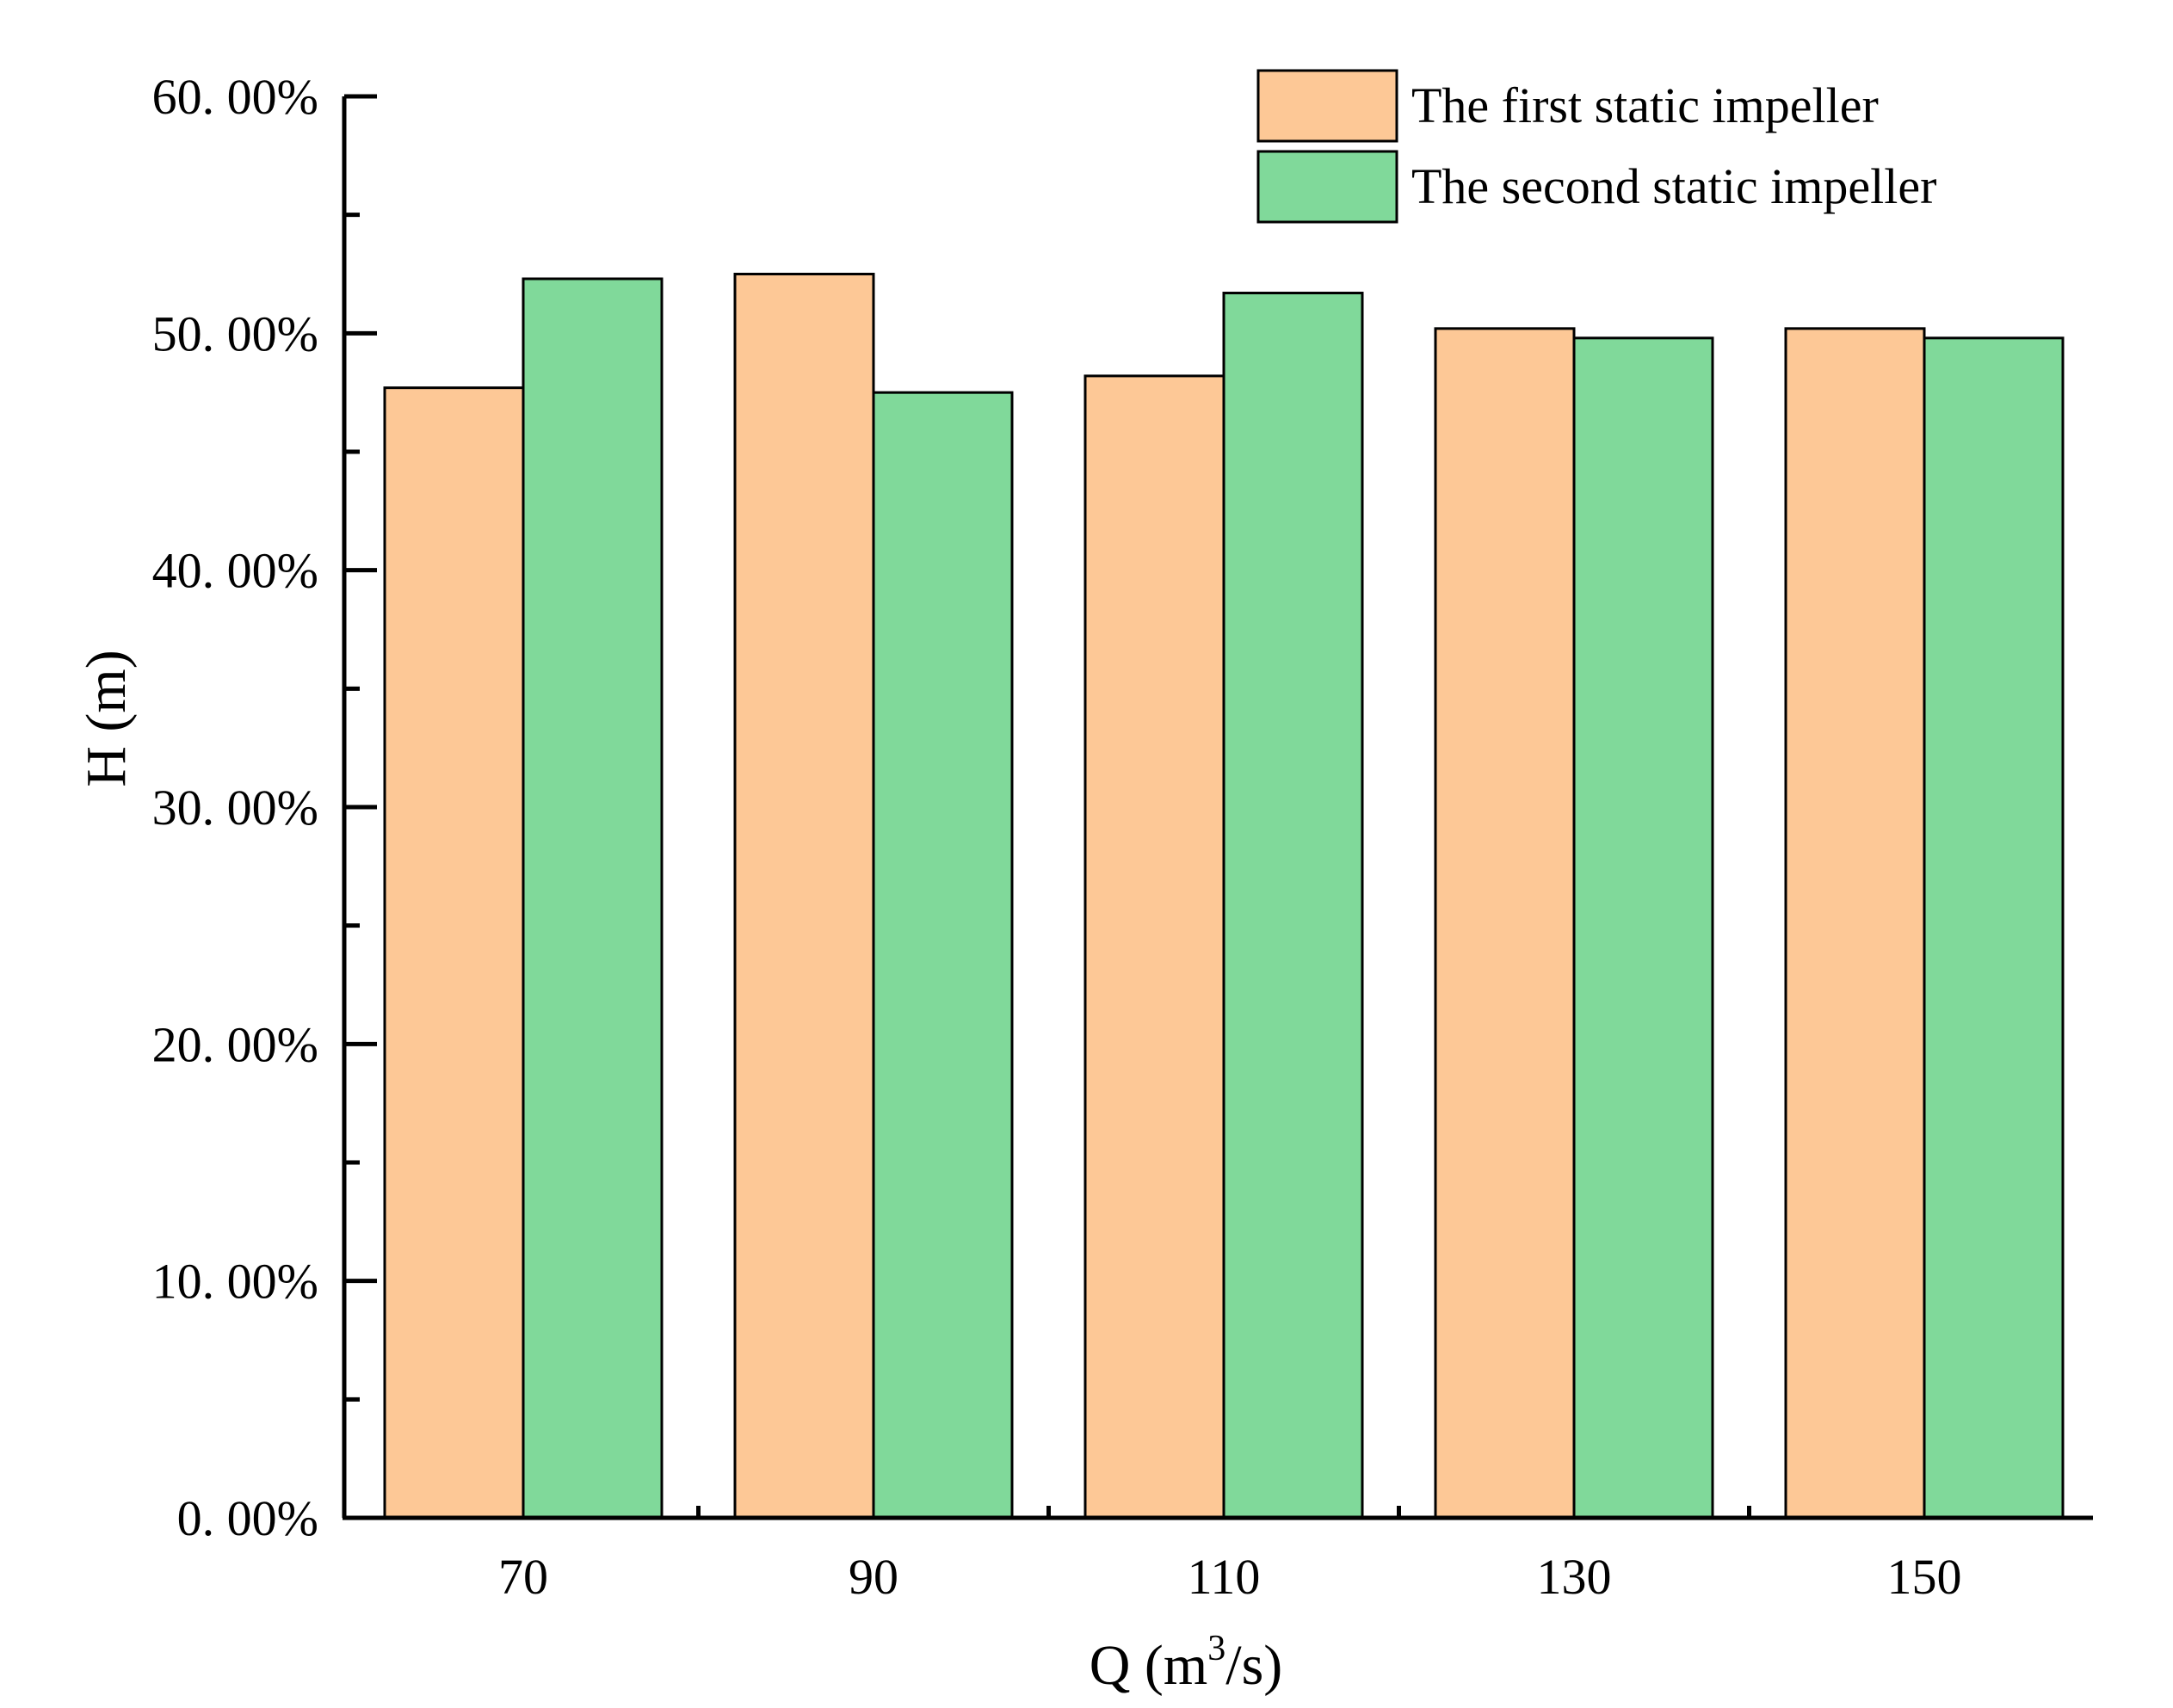 The width and height of the screenshot is (2173, 1708). Describe the element at coordinates (1224, 1577) in the screenshot. I see `x-tick-label: 110` at that location.